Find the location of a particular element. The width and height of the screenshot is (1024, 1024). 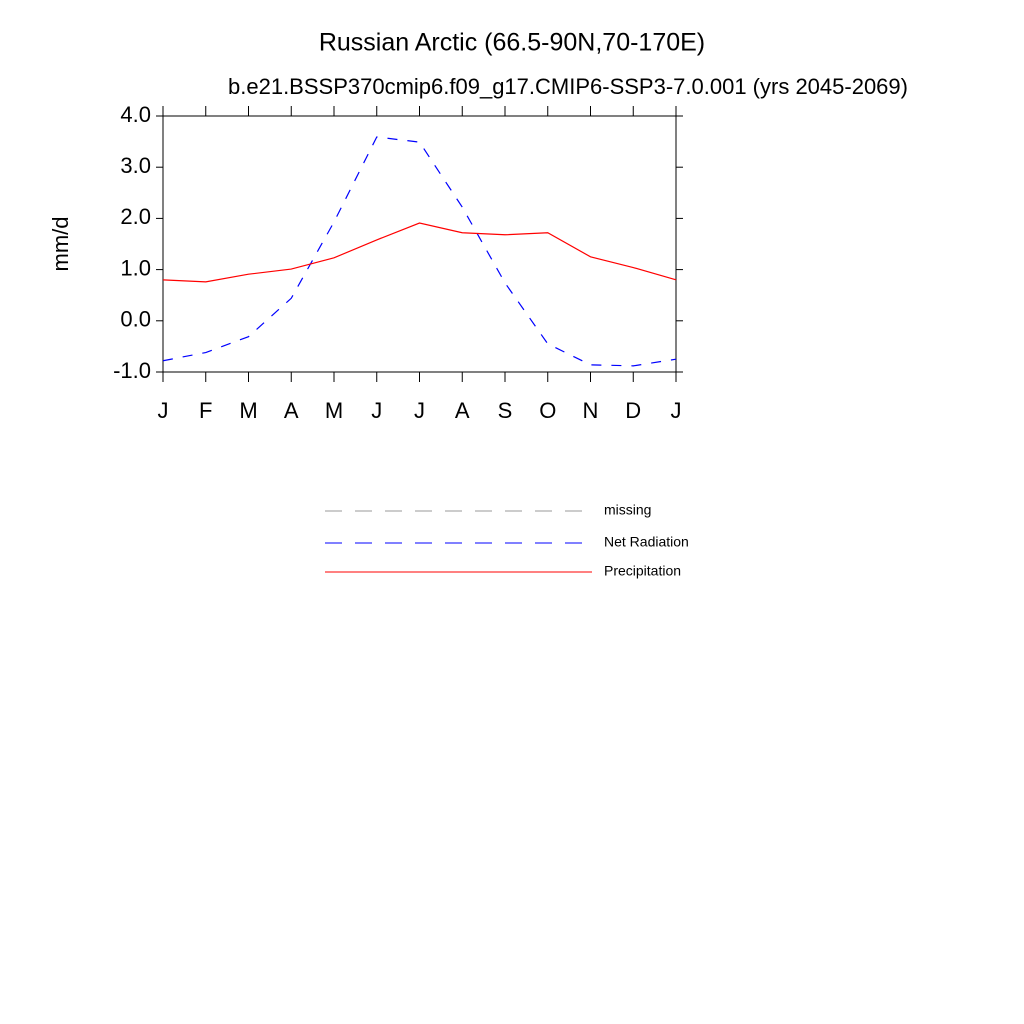

x-tick-label: F is located at coordinates (205, 410).